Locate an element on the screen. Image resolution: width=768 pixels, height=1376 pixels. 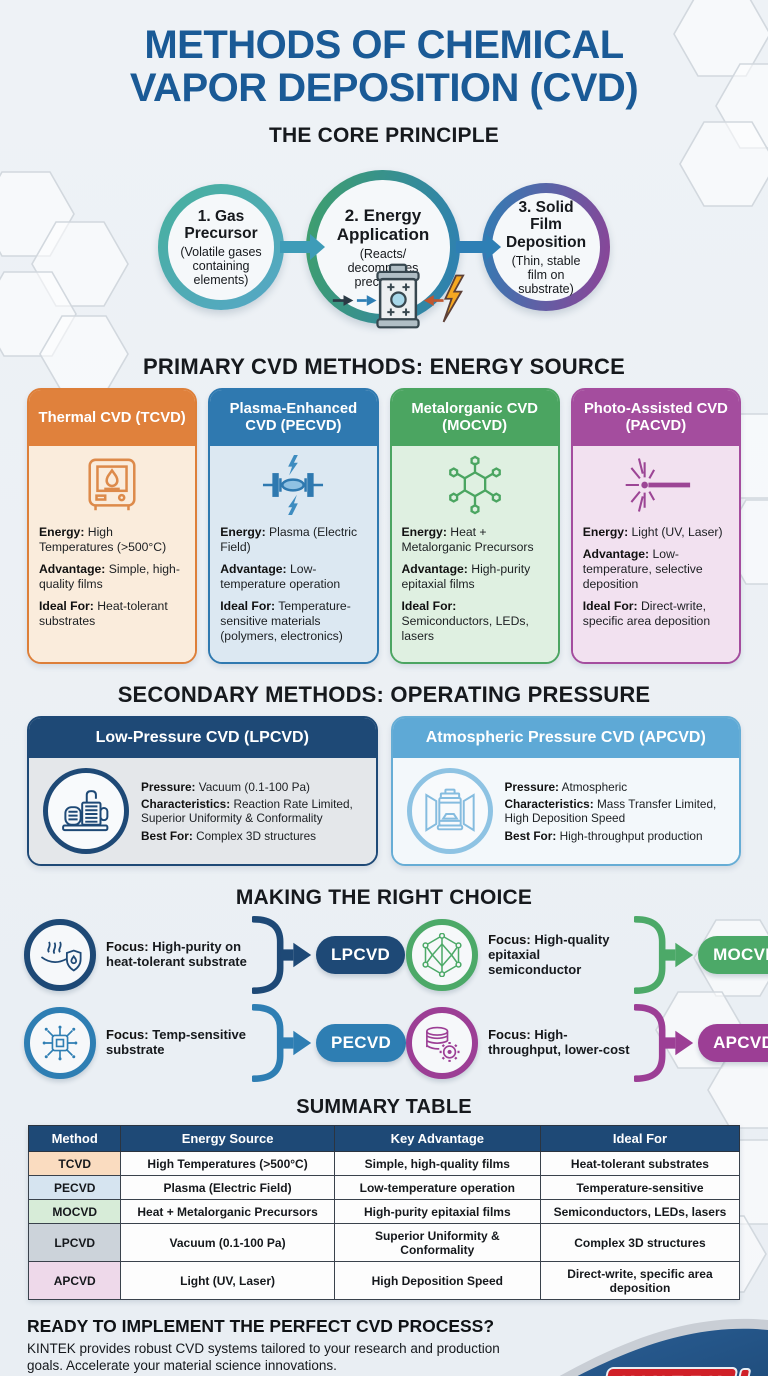
method-cell: APCVD is located at coordinates (74, 1281).